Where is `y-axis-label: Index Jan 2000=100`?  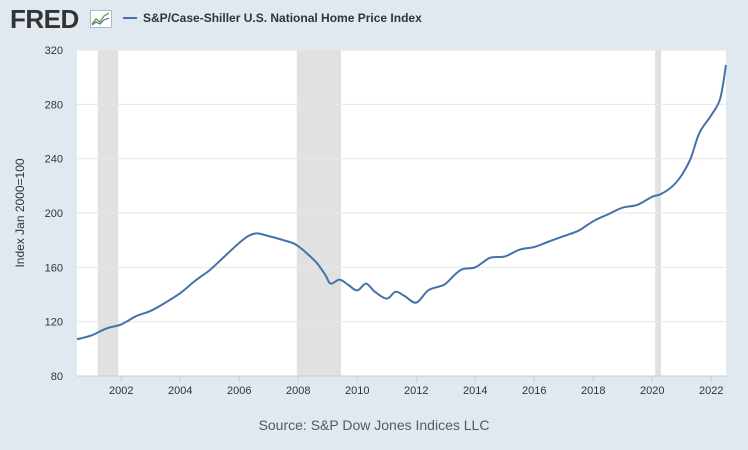
y-axis-label: Index Jan 2000=100 is located at coordinates (20, 212).